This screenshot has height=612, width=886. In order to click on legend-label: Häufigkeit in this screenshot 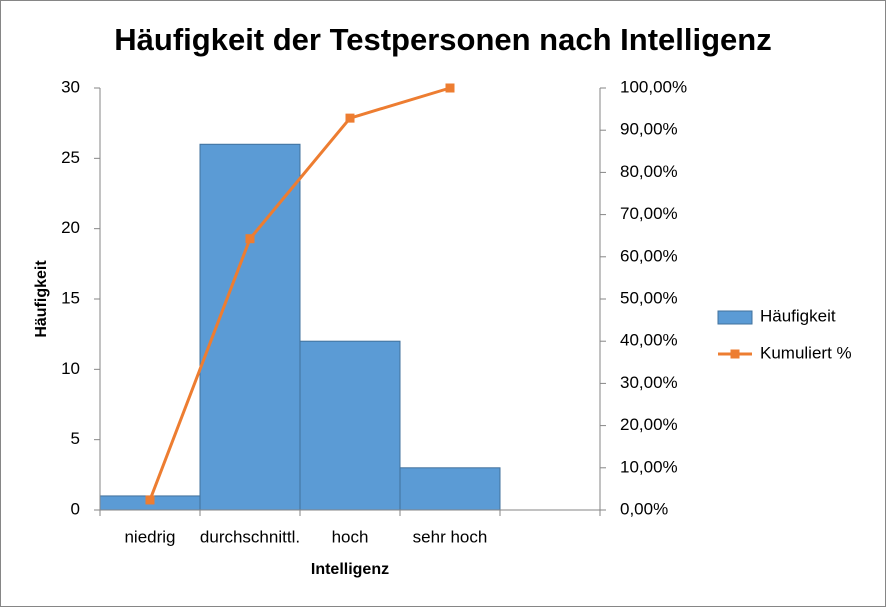, I will do `click(798, 315)`.